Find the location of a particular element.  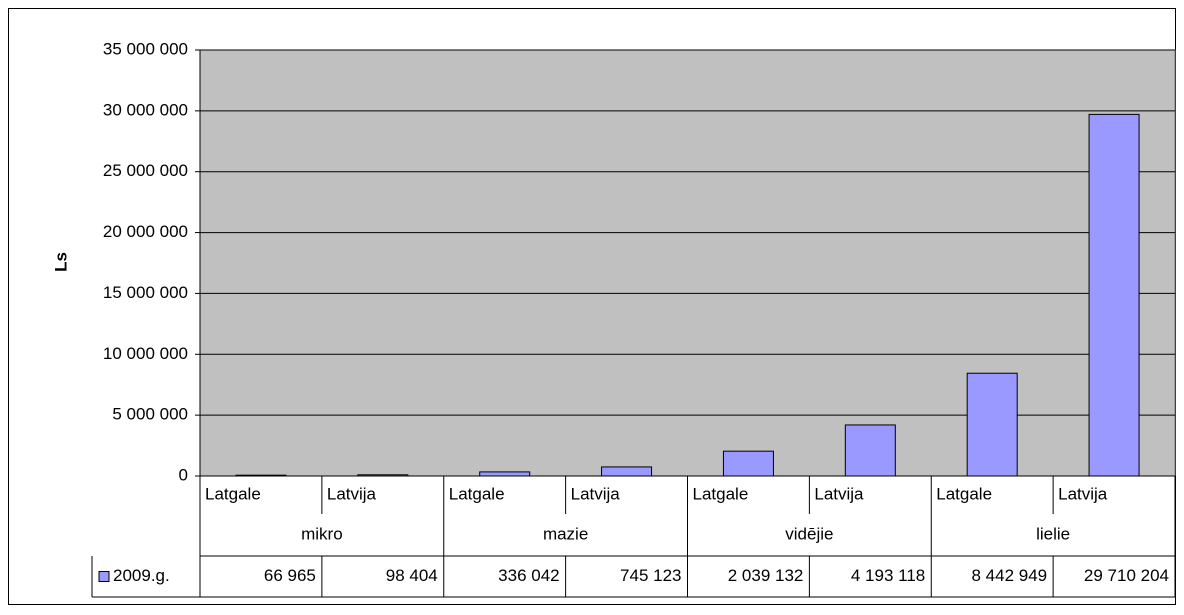

y-tick-label: 25 000 000 is located at coordinates (145, 170).